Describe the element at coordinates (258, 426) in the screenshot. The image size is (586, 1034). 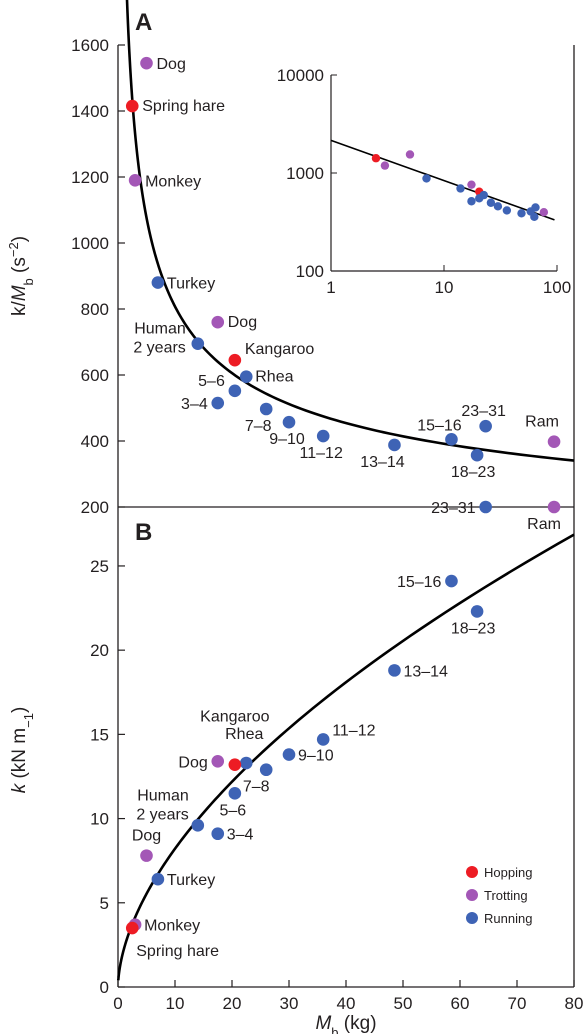
I see `panel-a-point-label: 7–8` at that location.